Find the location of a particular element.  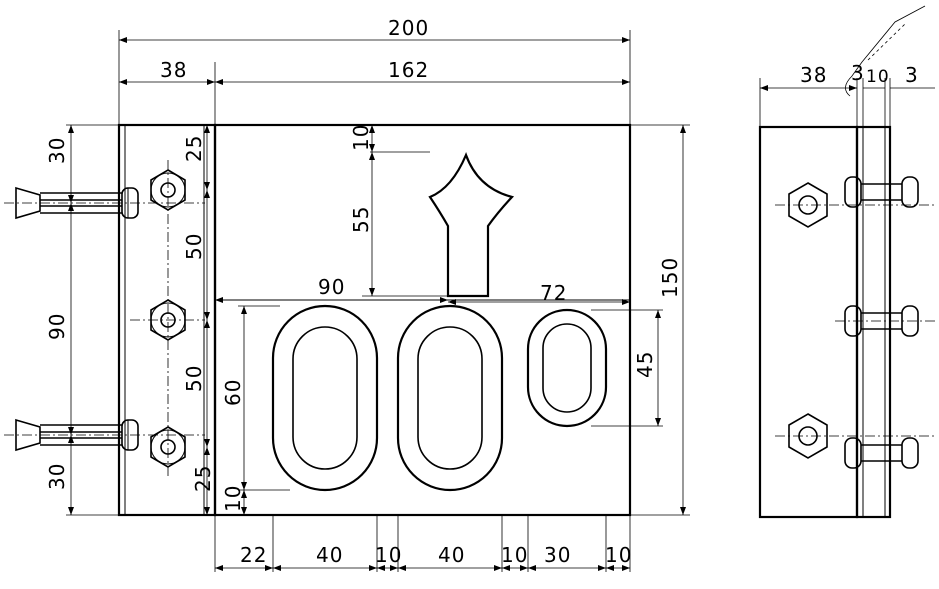

side-dimension-labels: 38 3 10 3 is located at coordinates (859, 74).